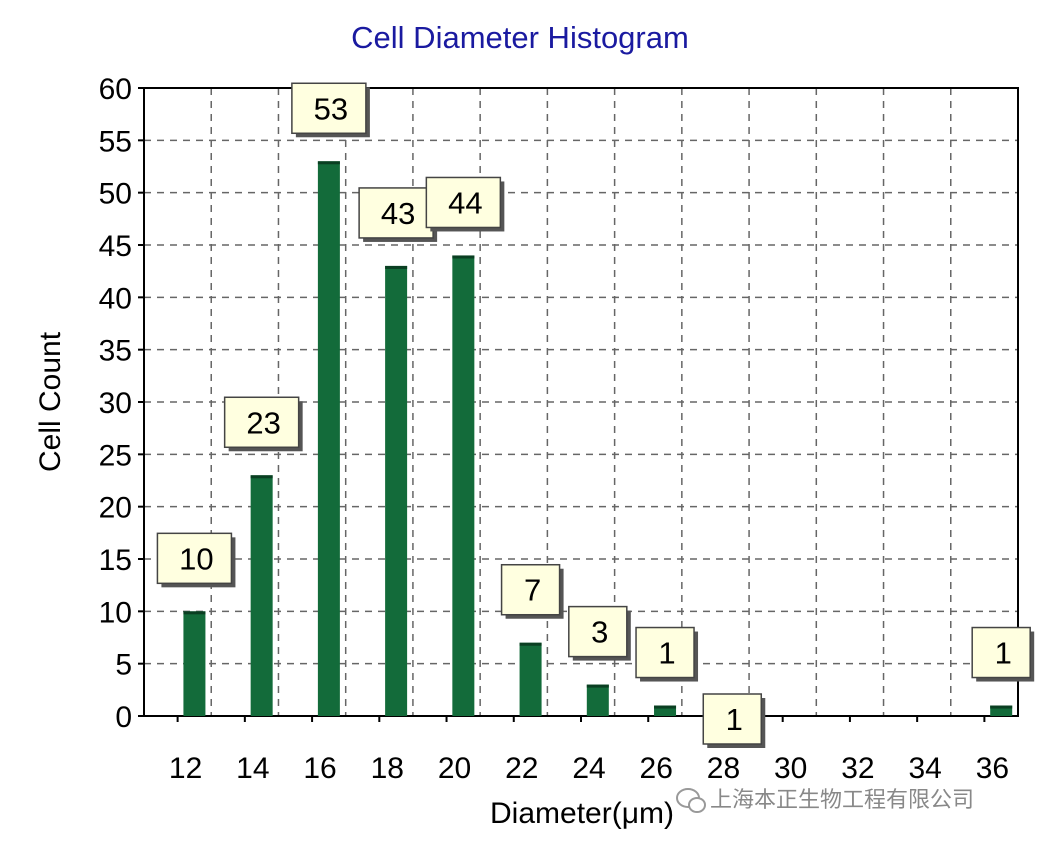 This screenshot has height=846, width=1038. I want to click on y-tick-label: 30, so click(115, 403).